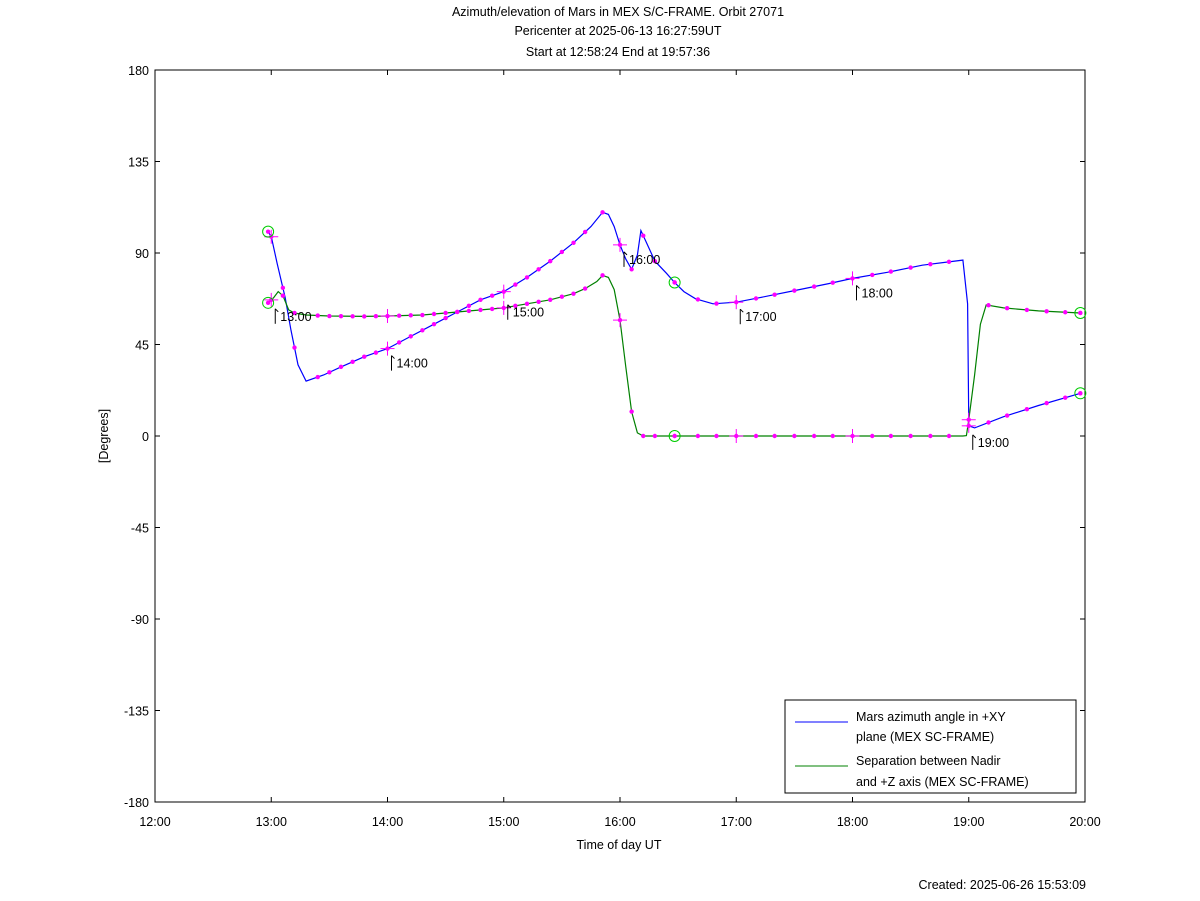 This screenshot has width=1200, height=901. What do you see at coordinates (138, 71) in the screenshot?
I see `y-tick-label: 180` at bounding box center [138, 71].